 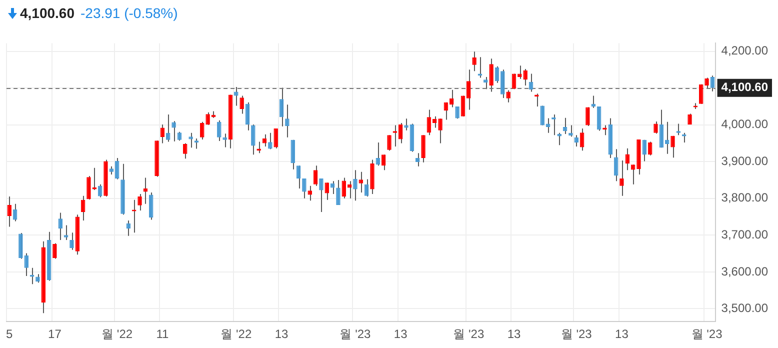 I want to click on x-tick-label: 5, so click(x=10, y=334).